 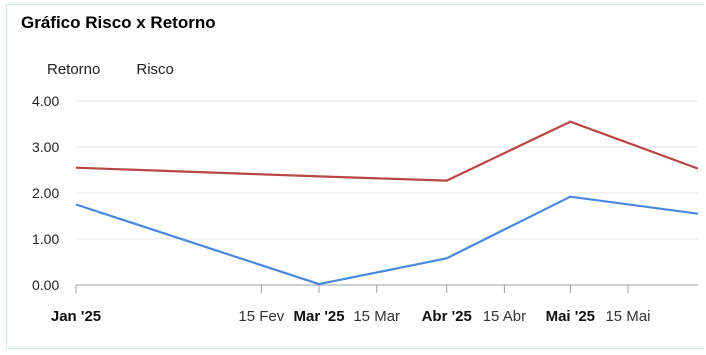 What do you see at coordinates (376, 316) in the screenshot?
I see `x-tick-label: 15 Mar` at bounding box center [376, 316].